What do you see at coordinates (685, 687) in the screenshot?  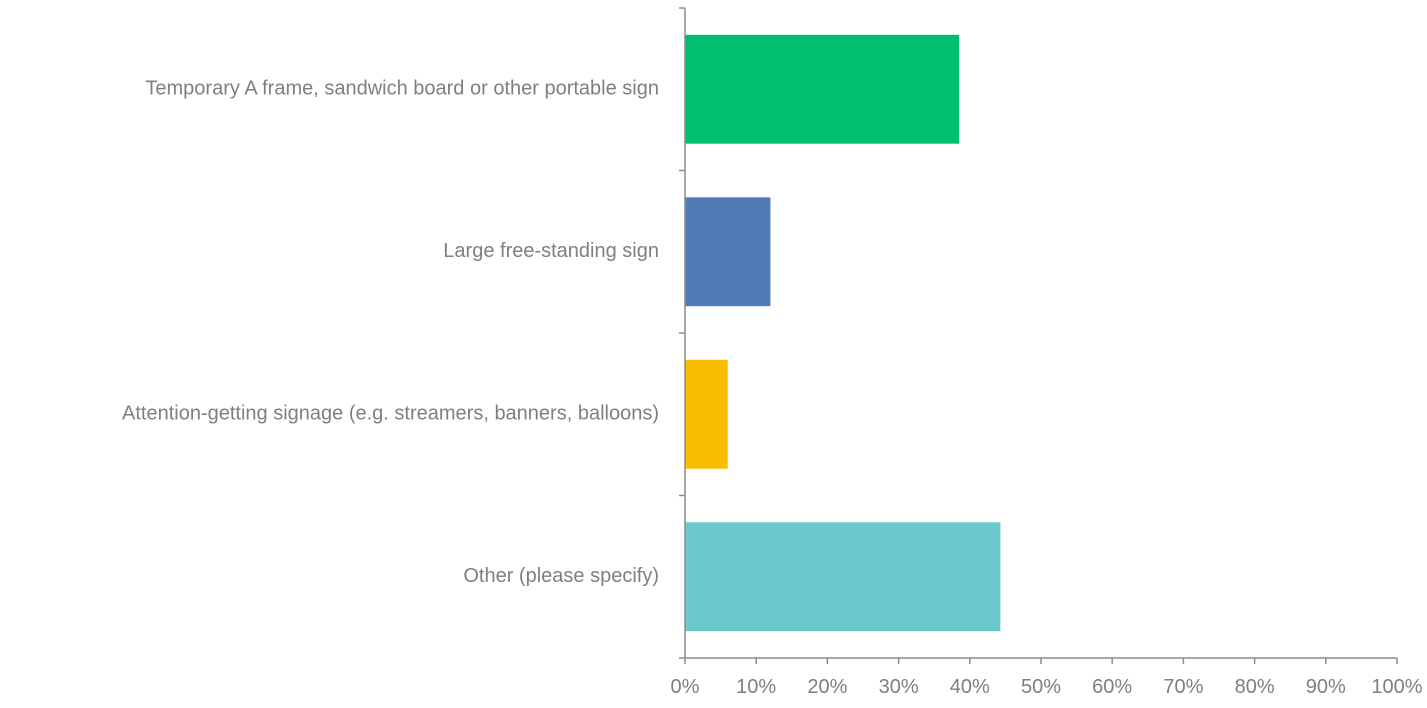 I see `x-tick-label: 0%` at bounding box center [685, 687].